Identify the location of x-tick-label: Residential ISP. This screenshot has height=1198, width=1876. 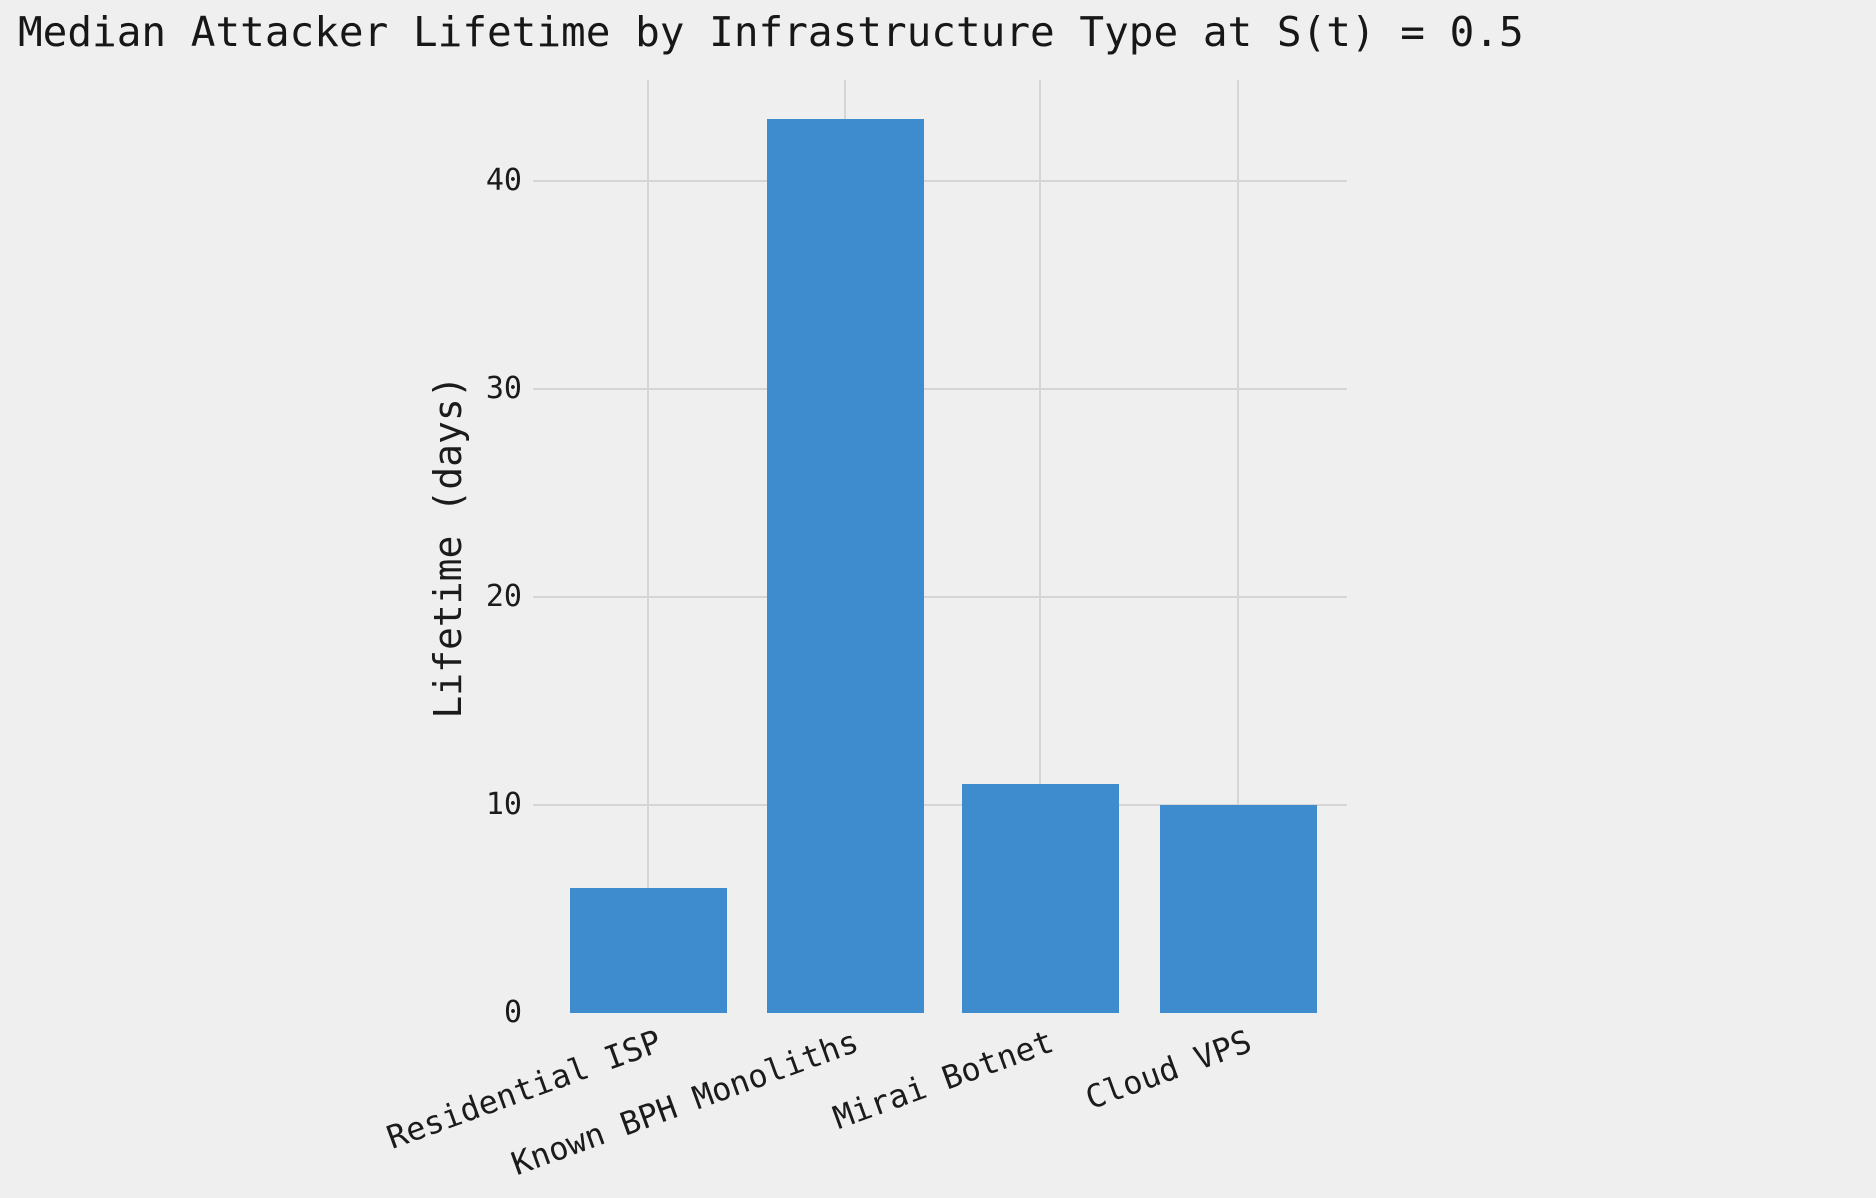
(524, 1089).